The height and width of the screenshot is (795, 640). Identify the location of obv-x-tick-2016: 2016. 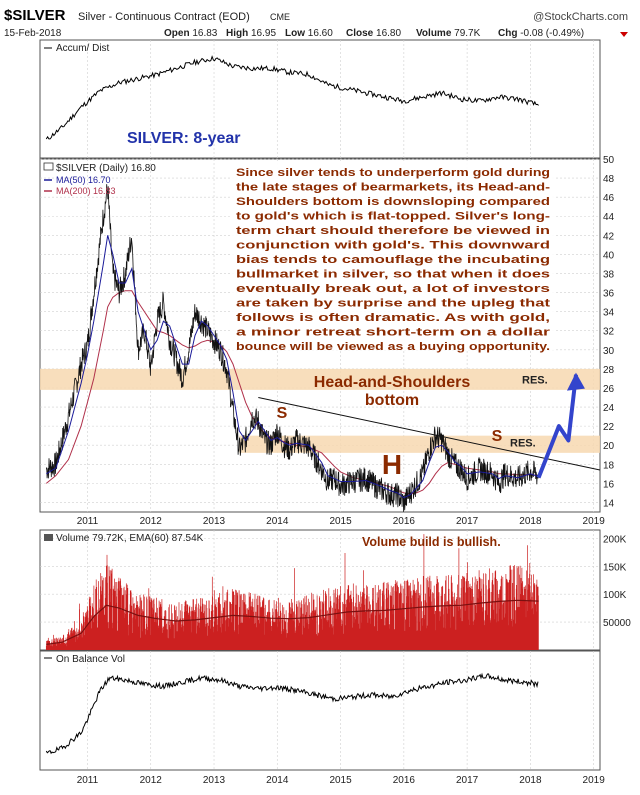
(404, 780).